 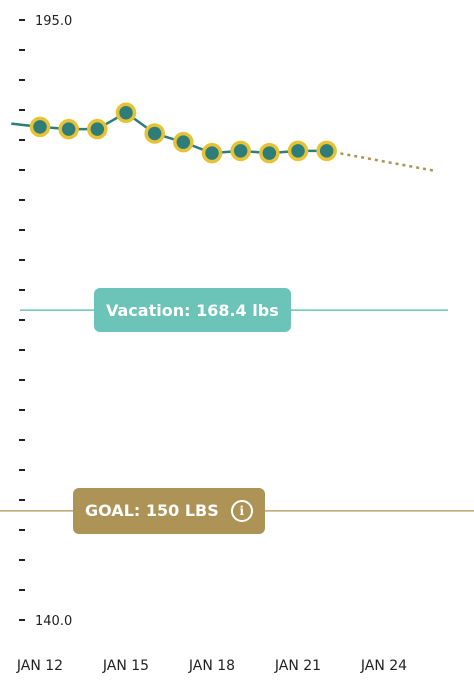 I want to click on vacation-badge: Vacation: 168.4 lbs, so click(x=192, y=310).